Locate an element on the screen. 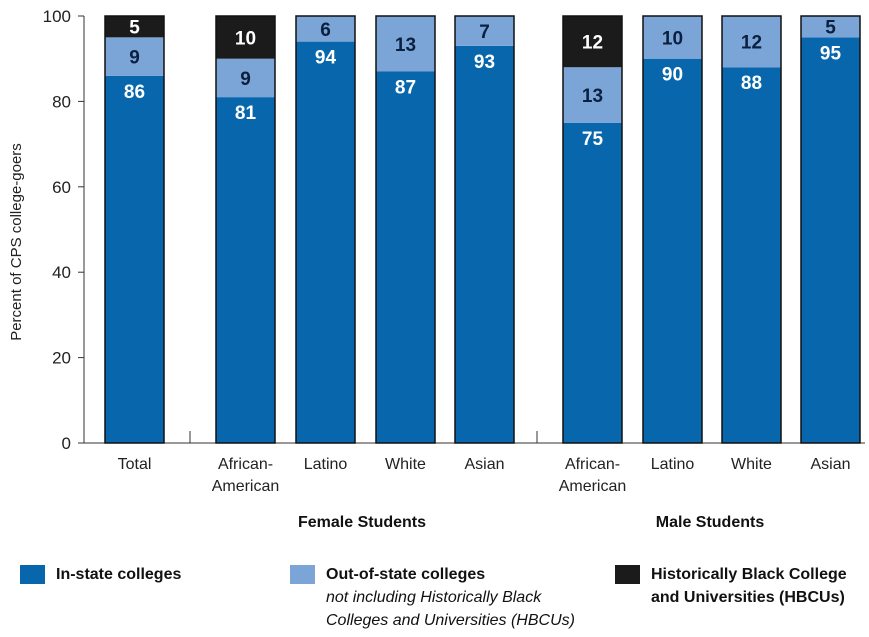 The width and height of the screenshot is (869, 637). y-tick-label: 100 is located at coordinates (57, 16).